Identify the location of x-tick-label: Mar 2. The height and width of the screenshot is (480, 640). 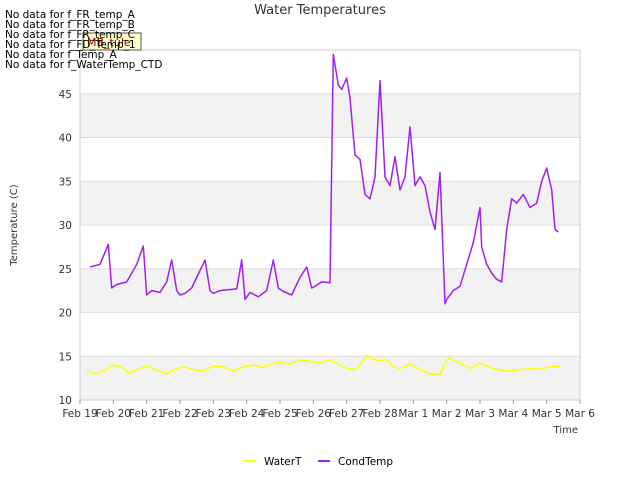
(447, 414).